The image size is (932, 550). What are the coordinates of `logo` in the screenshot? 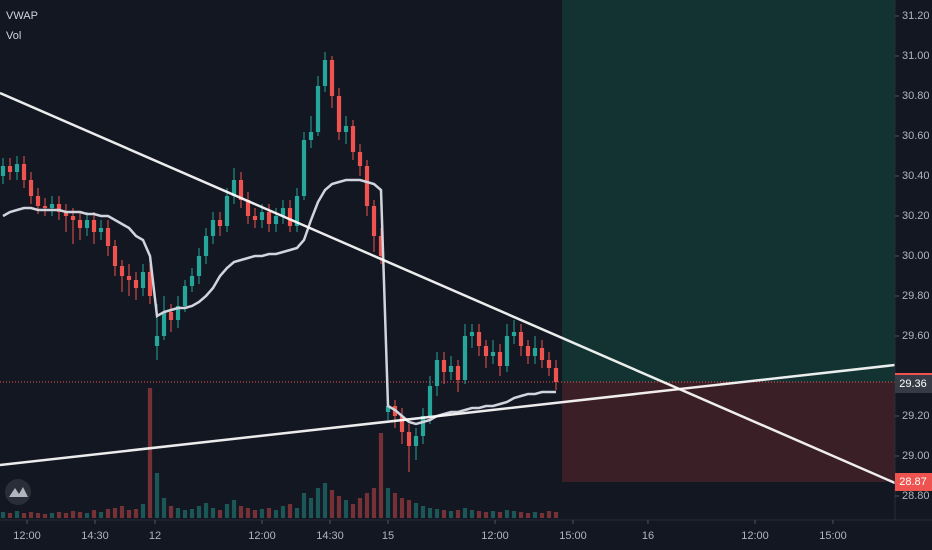 It's located at (18, 492).